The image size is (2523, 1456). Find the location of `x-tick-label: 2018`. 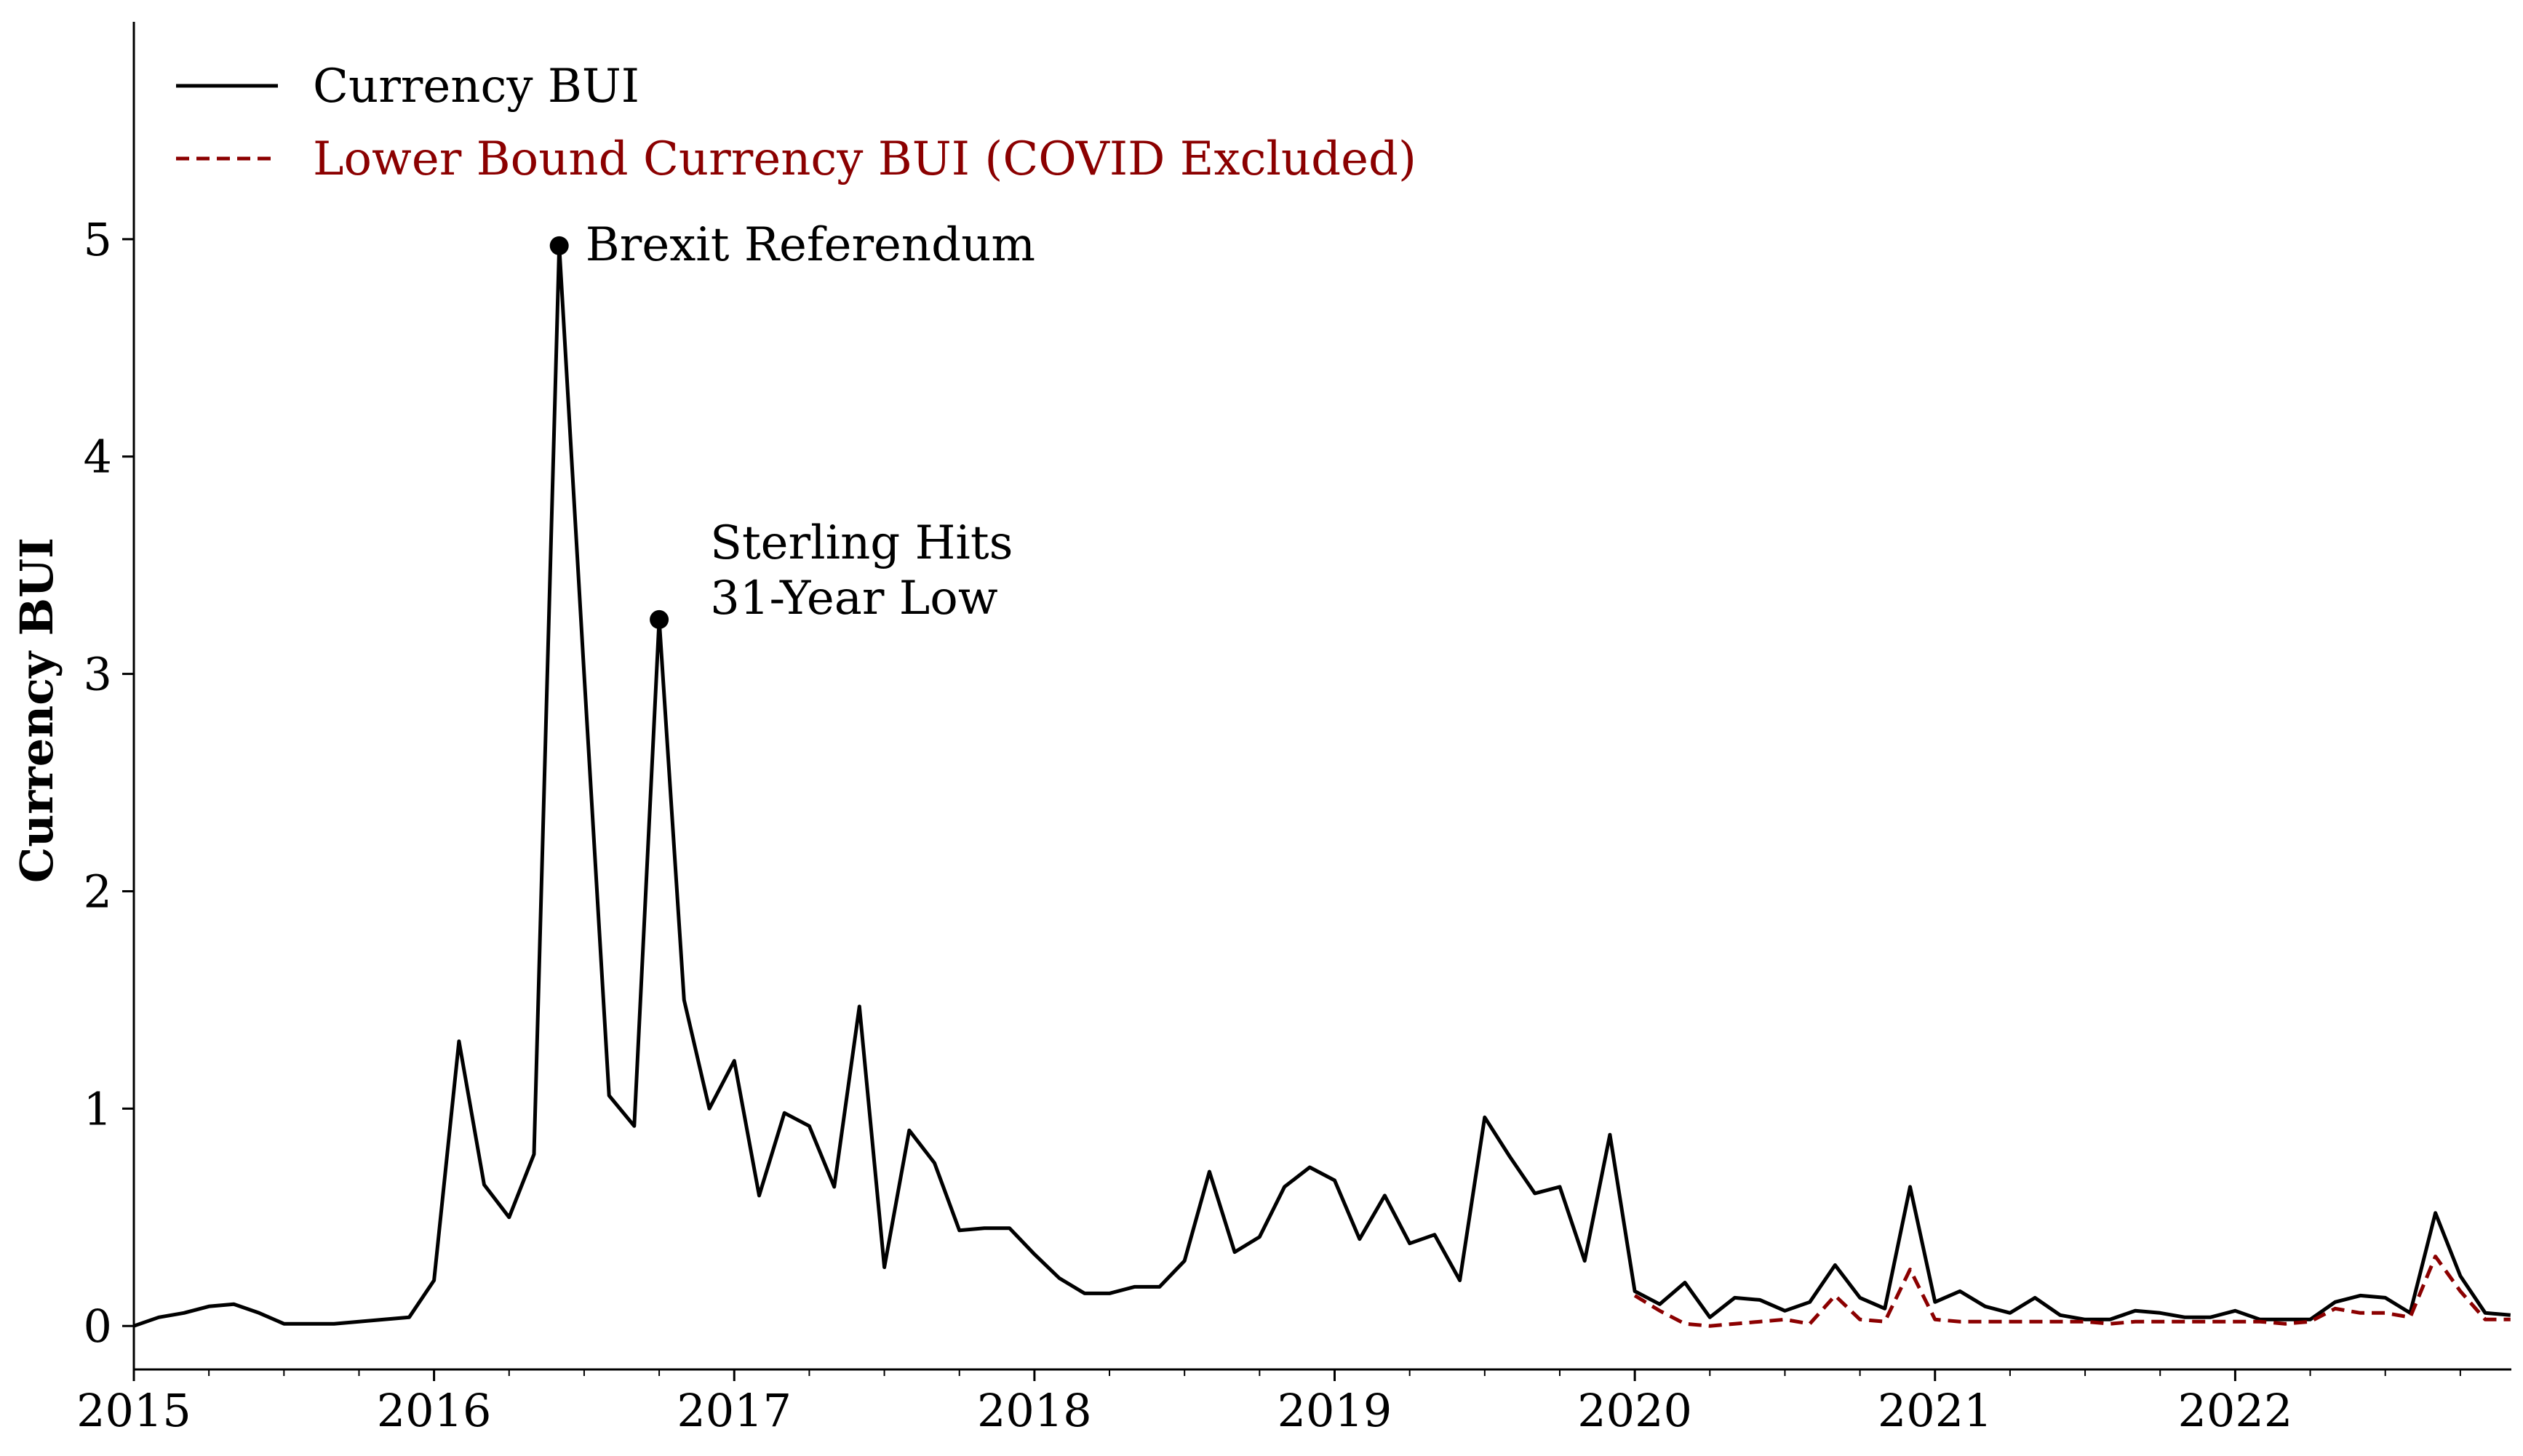

x-tick-label: 2018 is located at coordinates (1034, 1410).